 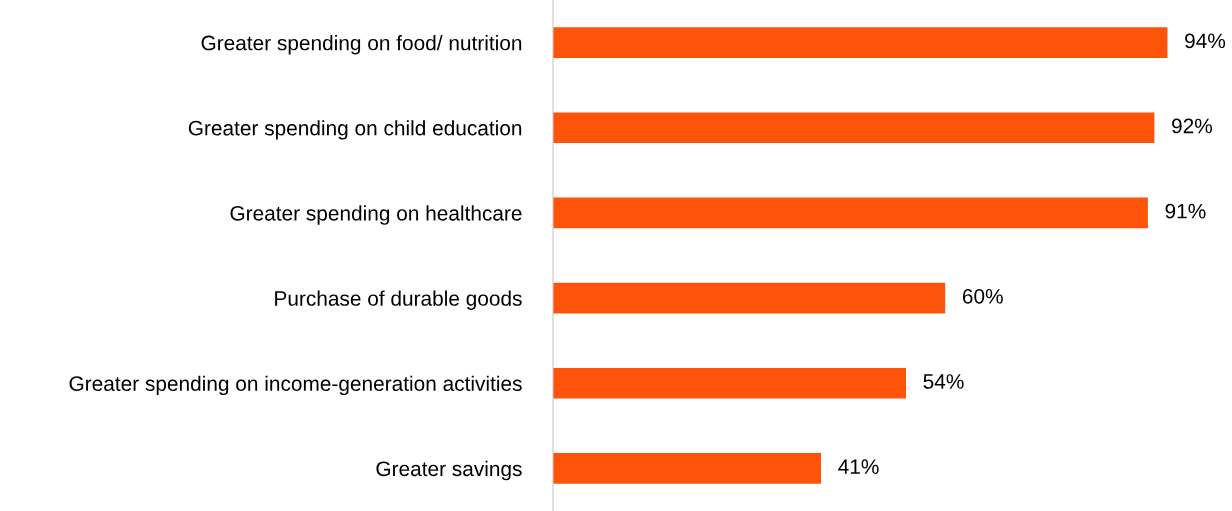 What do you see at coordinates (1192, 126) in the screenshot?
I see `data-label: 92%` at bounding box center [1192, 126].